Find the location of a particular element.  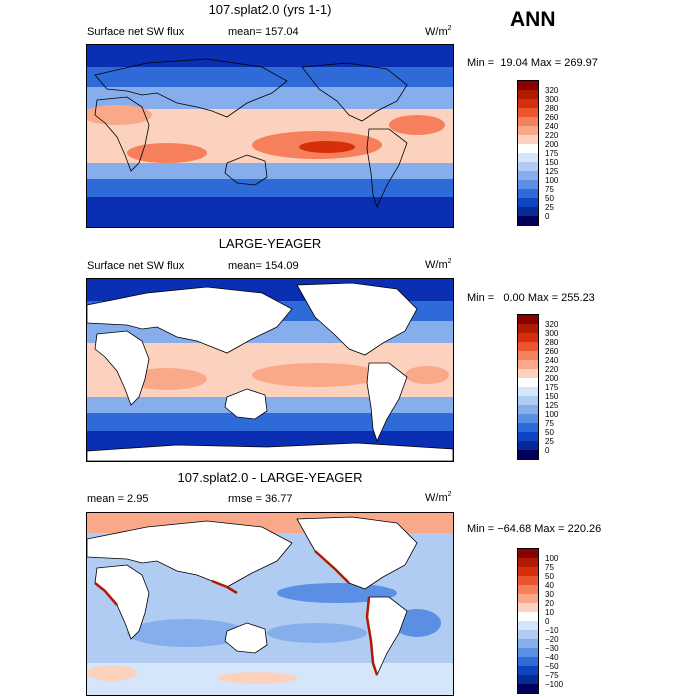

p2-land-africa is located at coordinates (122, 368).